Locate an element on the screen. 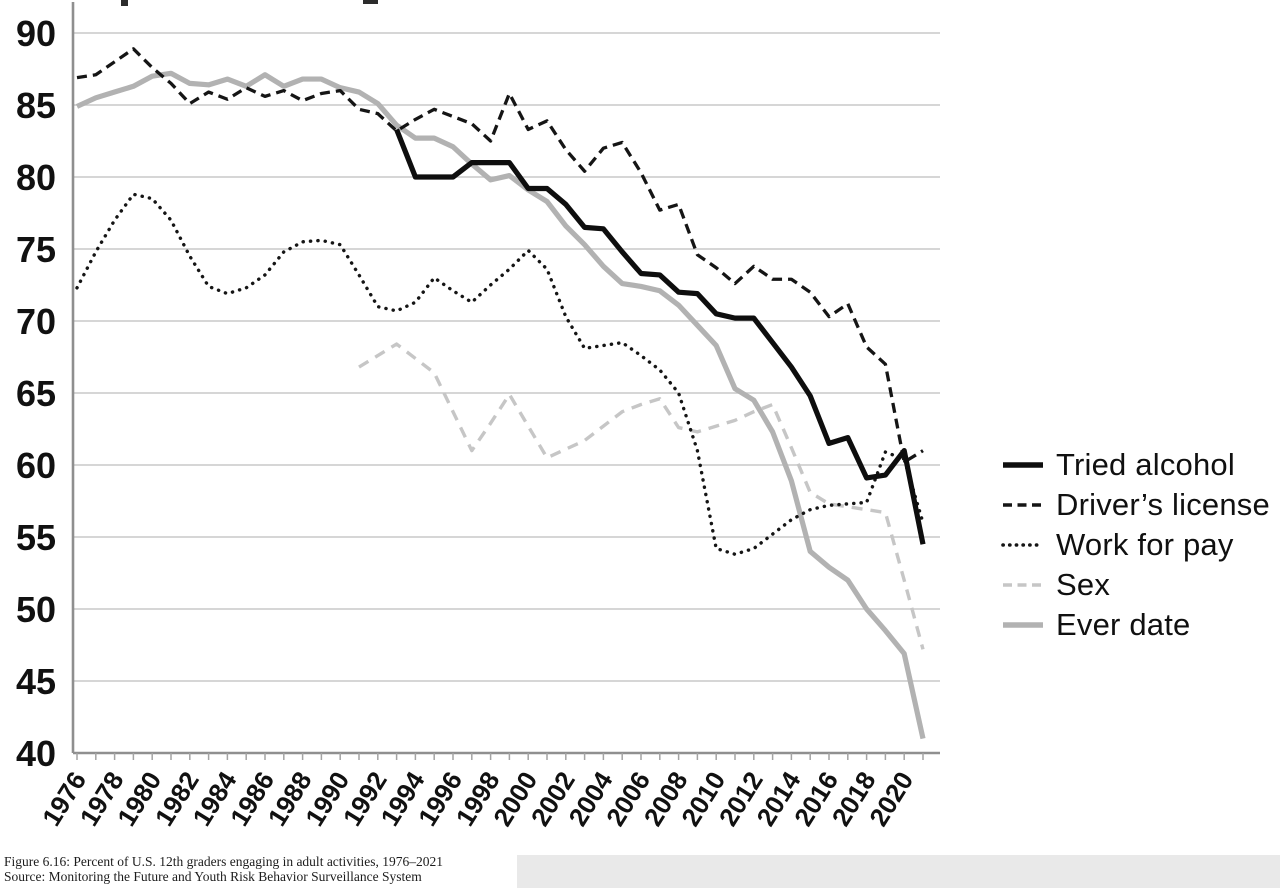 This screenshot has width=1280, height=888. legend-line-sample-sex is located at coordinates (1023, 585).